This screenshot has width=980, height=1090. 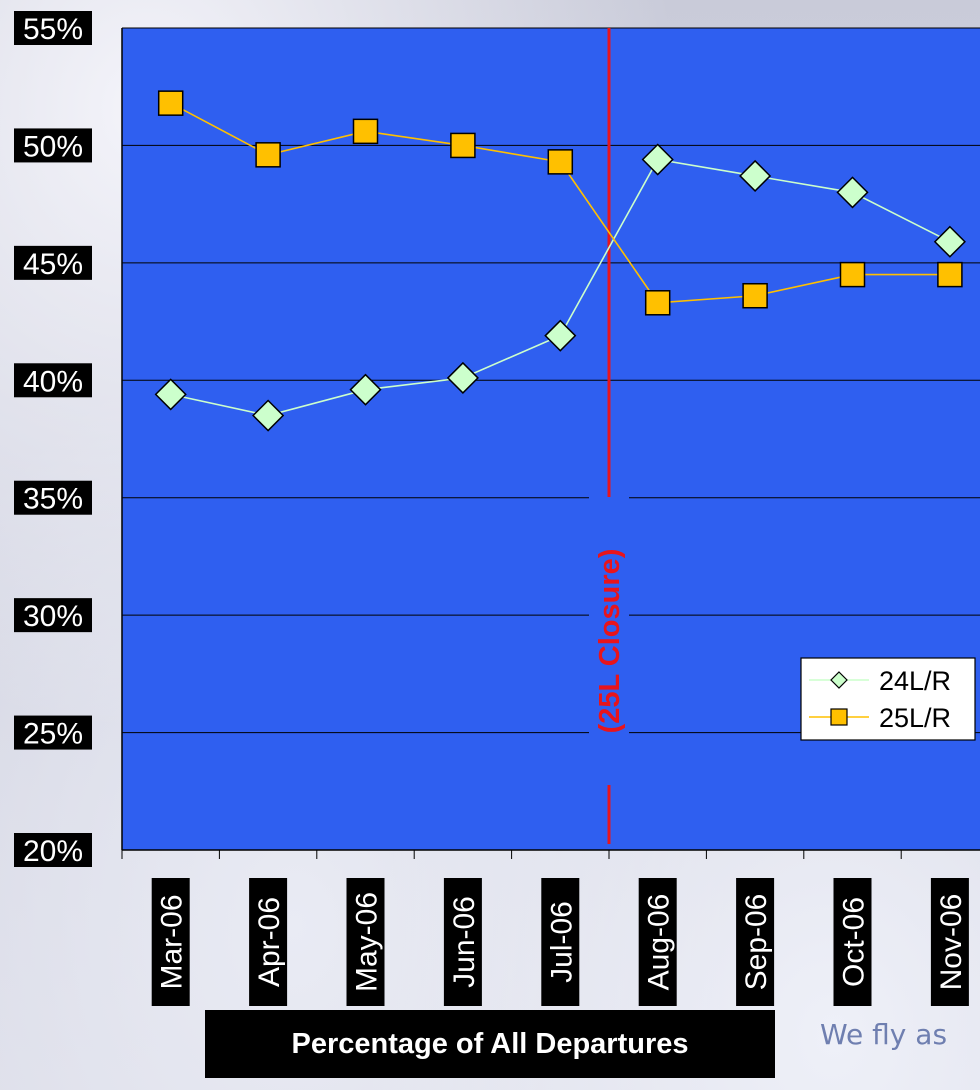 I want to click on x-tick-label-text: Jul-06, so click(x=561, y=942).